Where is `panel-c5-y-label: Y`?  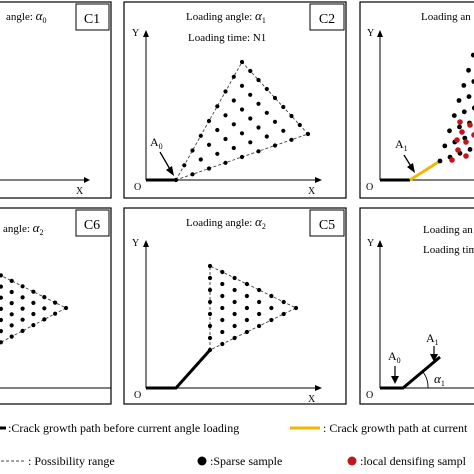 panel-c5-y-label: Y is located at coordinates (135, 243).